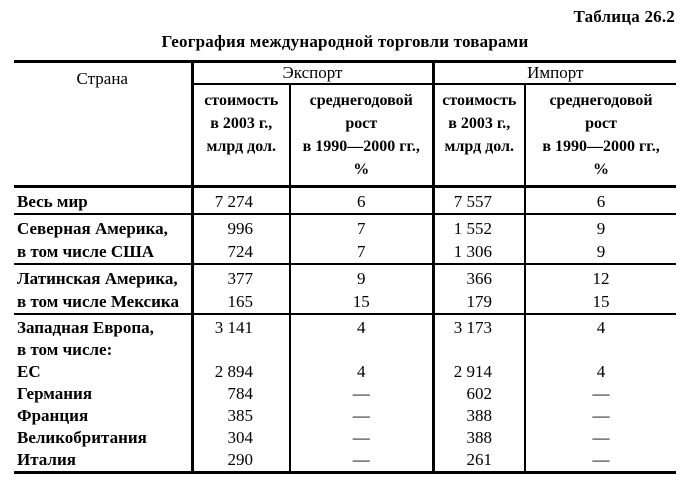  What do you see at coordinates (240, 301) in the screenshot?
I see `cell-line: 165` at bounding box center [240, 301].